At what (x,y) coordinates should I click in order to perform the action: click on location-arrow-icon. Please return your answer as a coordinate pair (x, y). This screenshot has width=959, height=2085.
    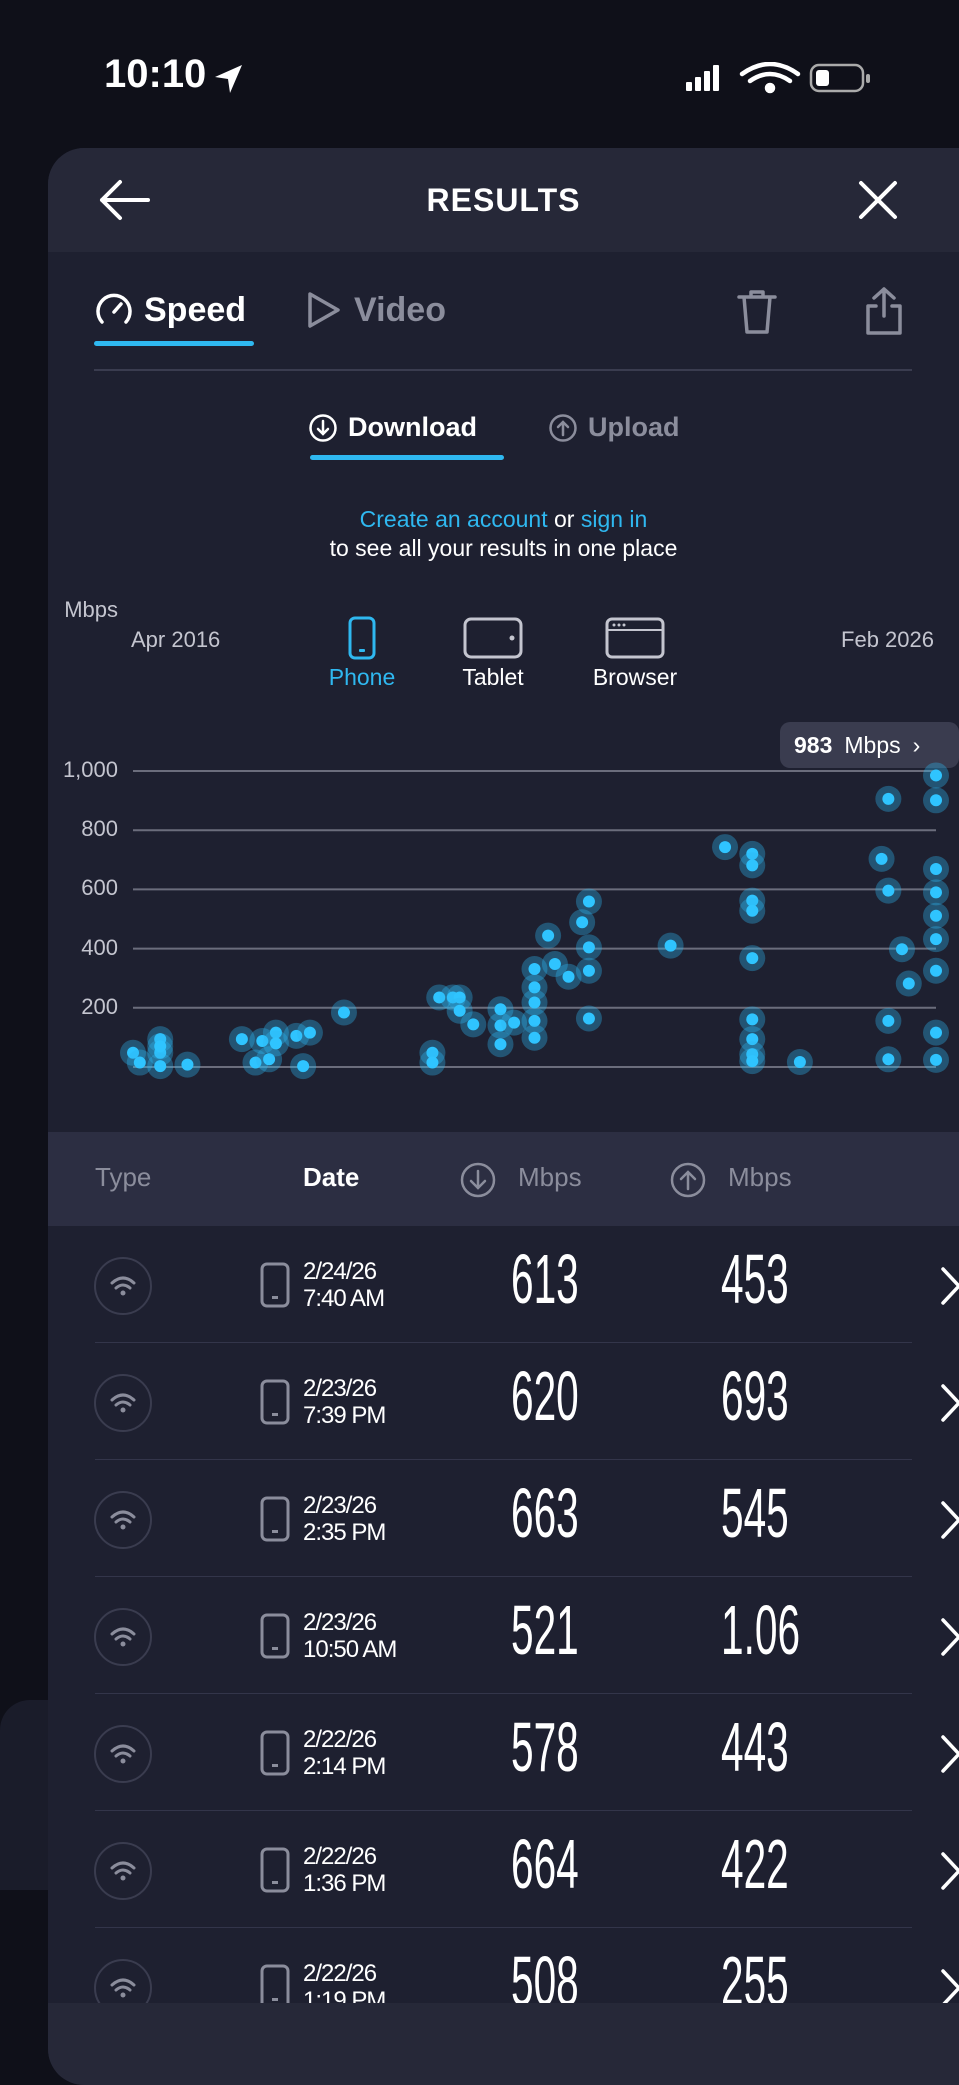
    Looking at the image, I should click on (228, 79).